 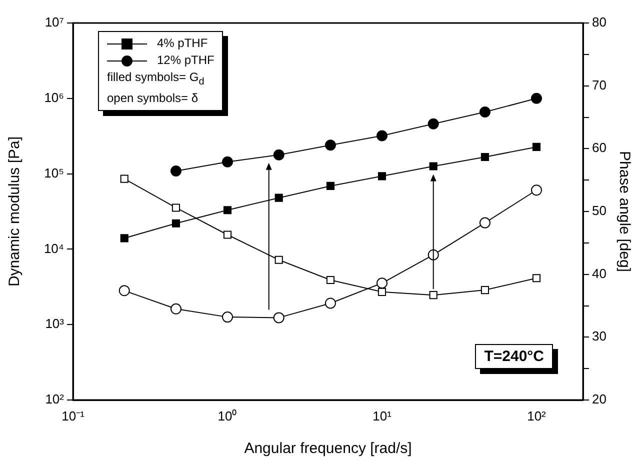 What do you see at coordinates (514, 356) in the screenshot?
I see `annotation: T=240°C` at bounding box center [514, 356].